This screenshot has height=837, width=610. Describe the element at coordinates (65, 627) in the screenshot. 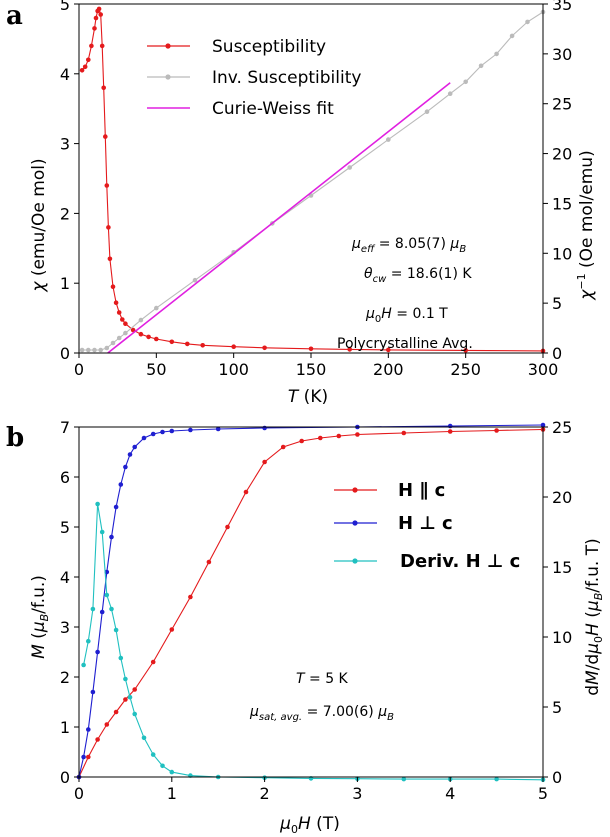

I see `y-tick-label-b: 3` at that location.